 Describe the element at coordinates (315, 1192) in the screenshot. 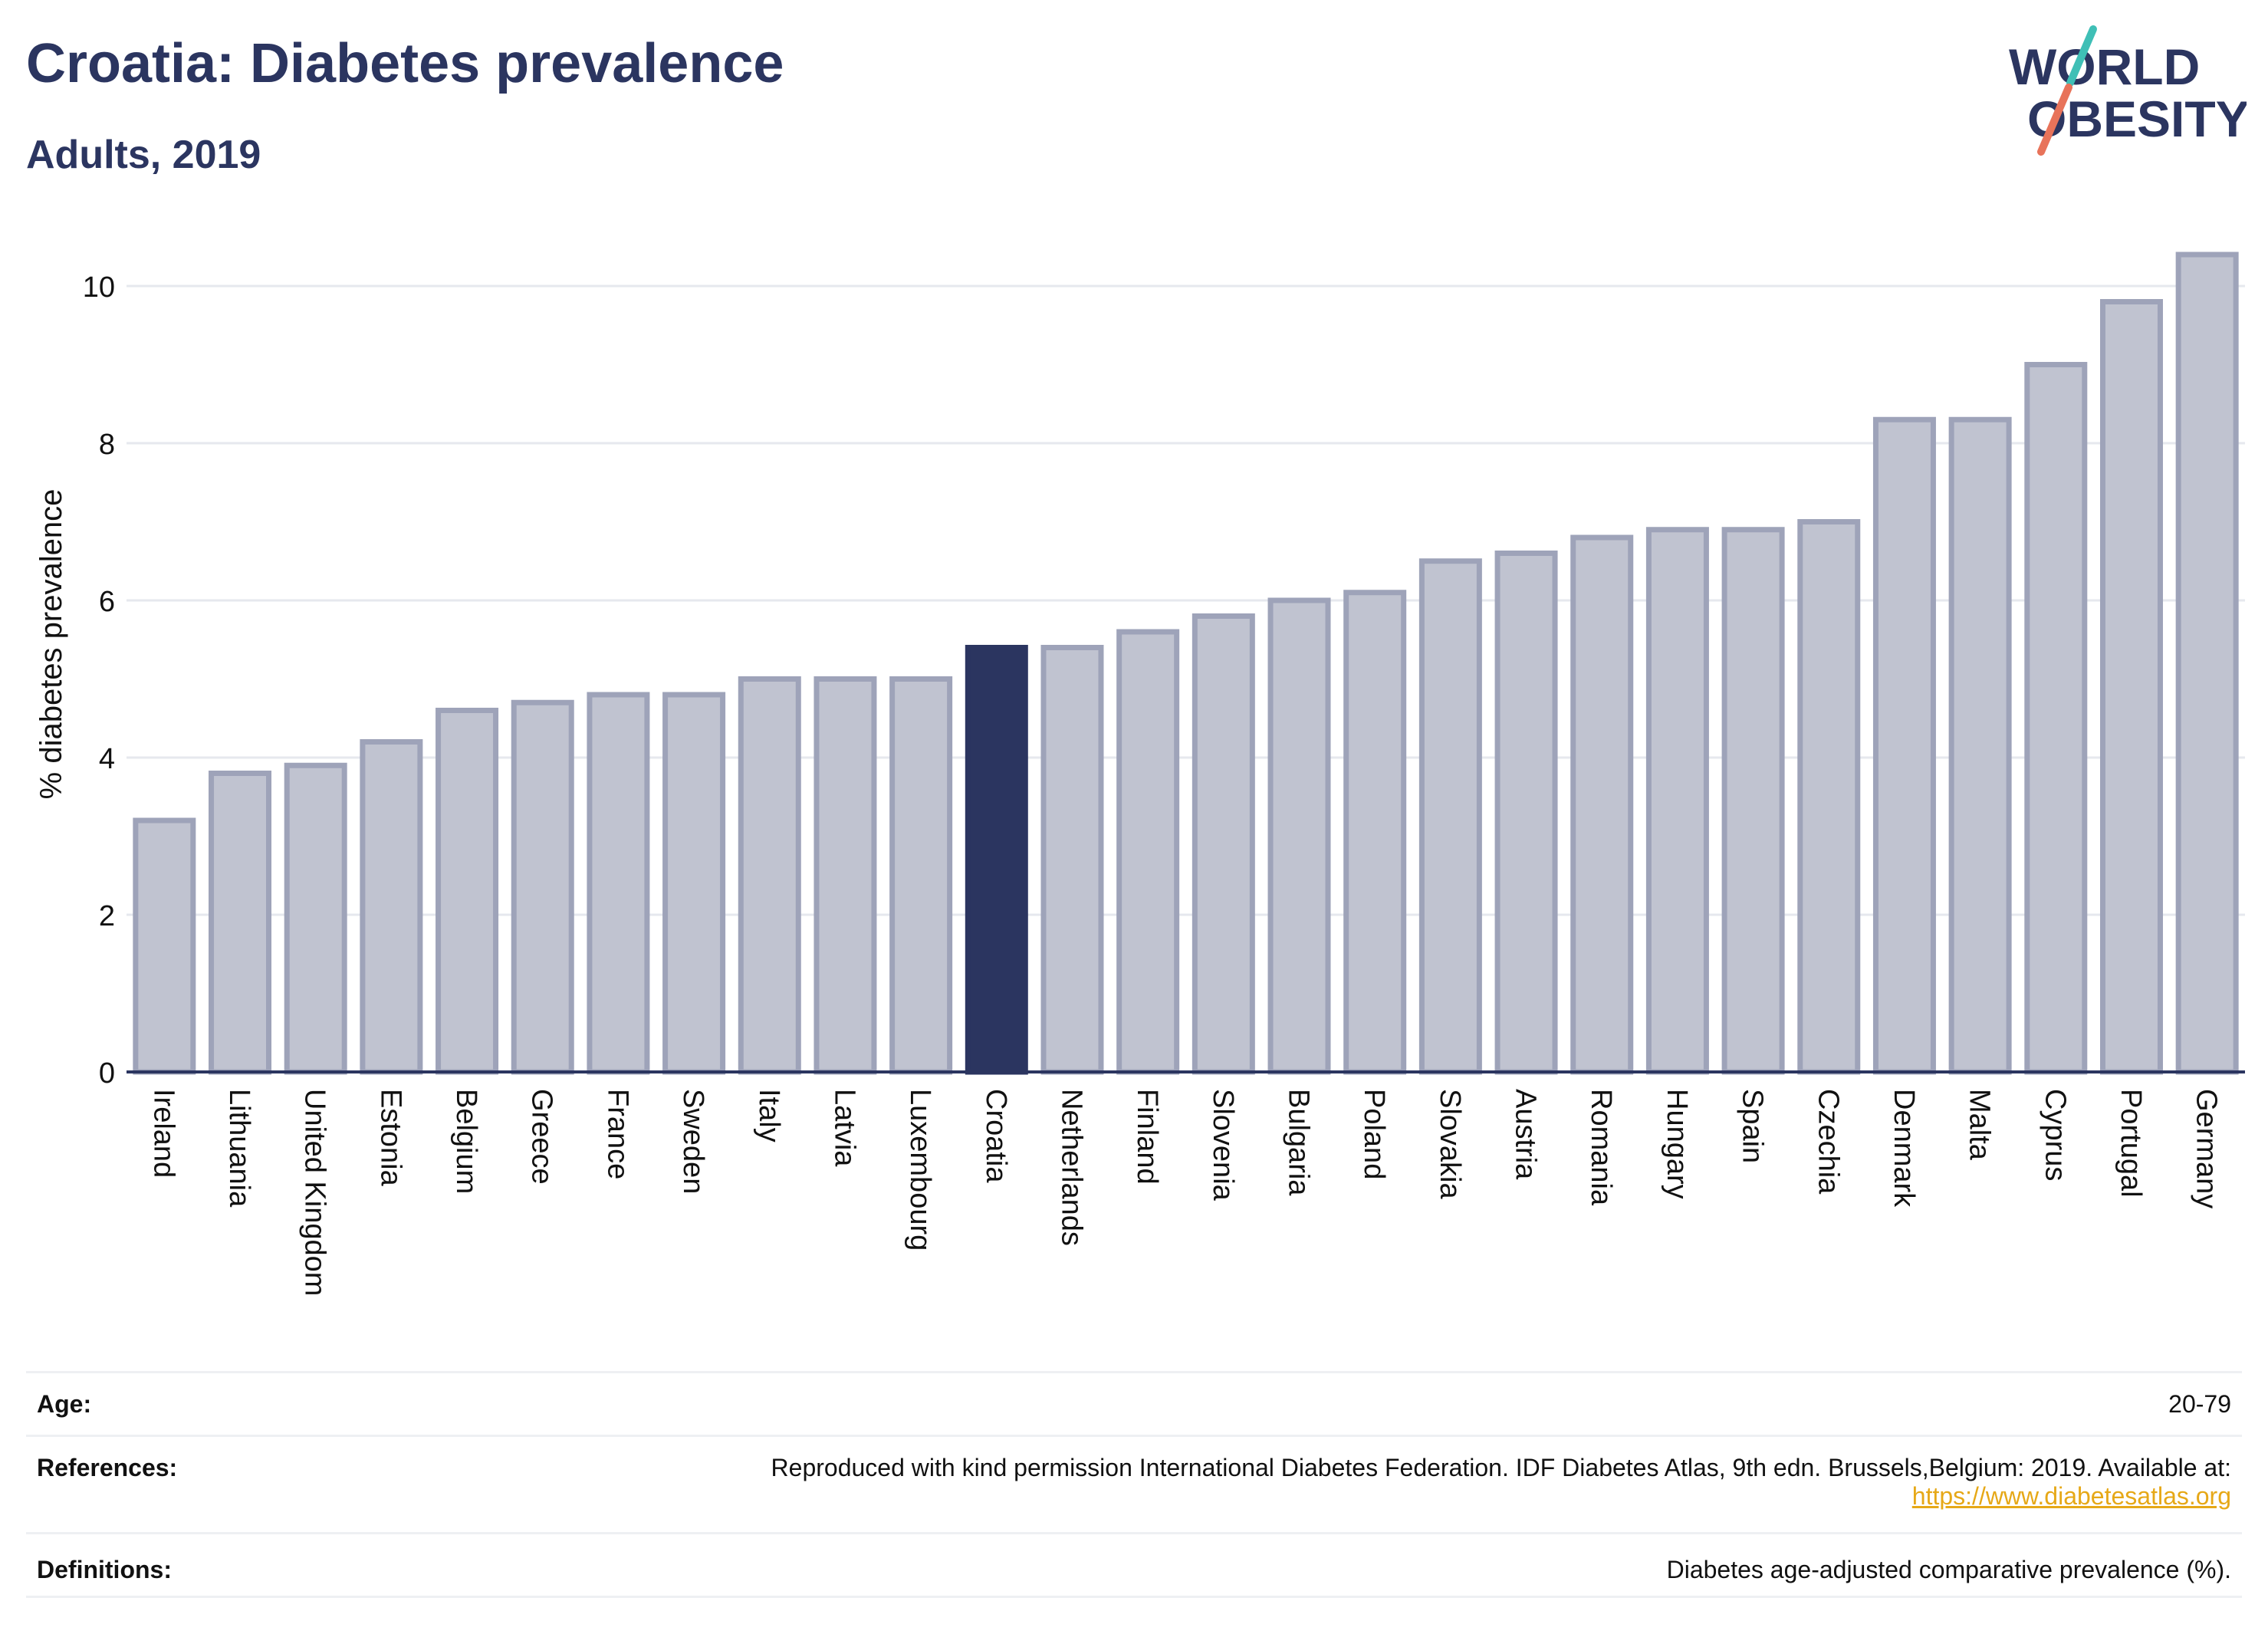

I see `x-tick-label: United Kingdom` at that location.